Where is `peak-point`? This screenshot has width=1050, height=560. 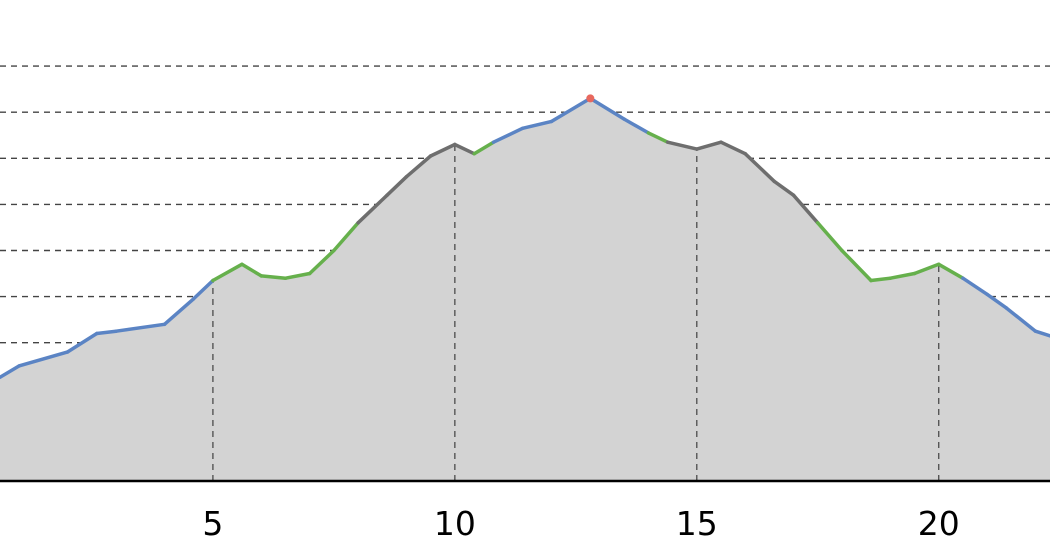 peak-point is located at coordinates (590, 98).